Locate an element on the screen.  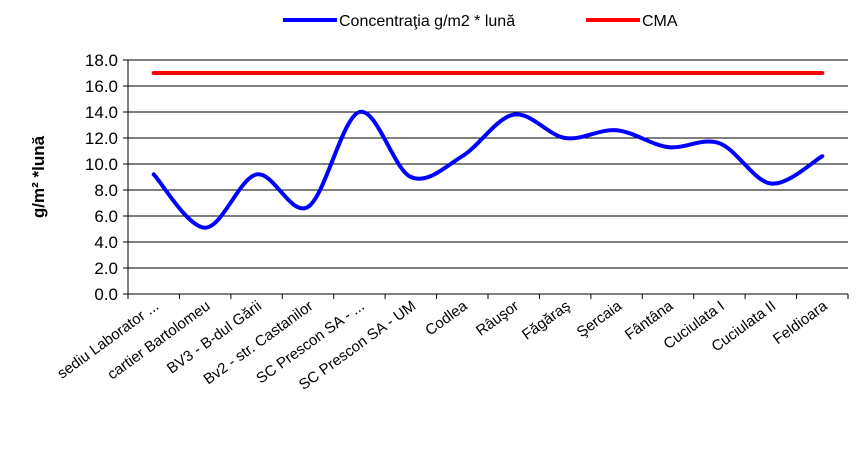
legend-label: Concentraţia g/m2 * lună is located at coordinates (427, 21).